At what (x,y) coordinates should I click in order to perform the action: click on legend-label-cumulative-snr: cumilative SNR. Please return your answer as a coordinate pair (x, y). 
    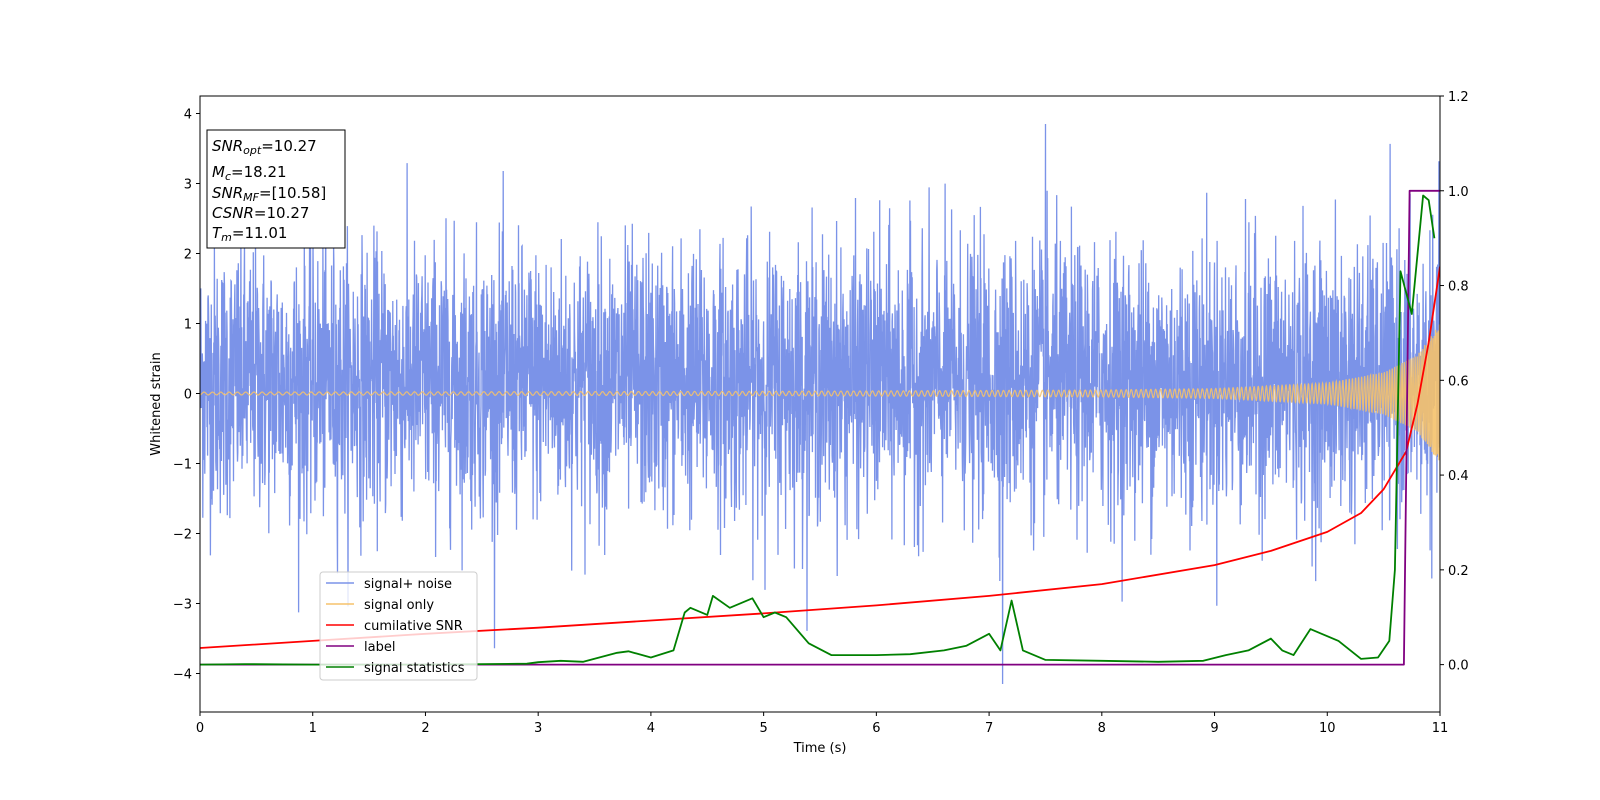
    Looking at the image, I should click on (413, 626).